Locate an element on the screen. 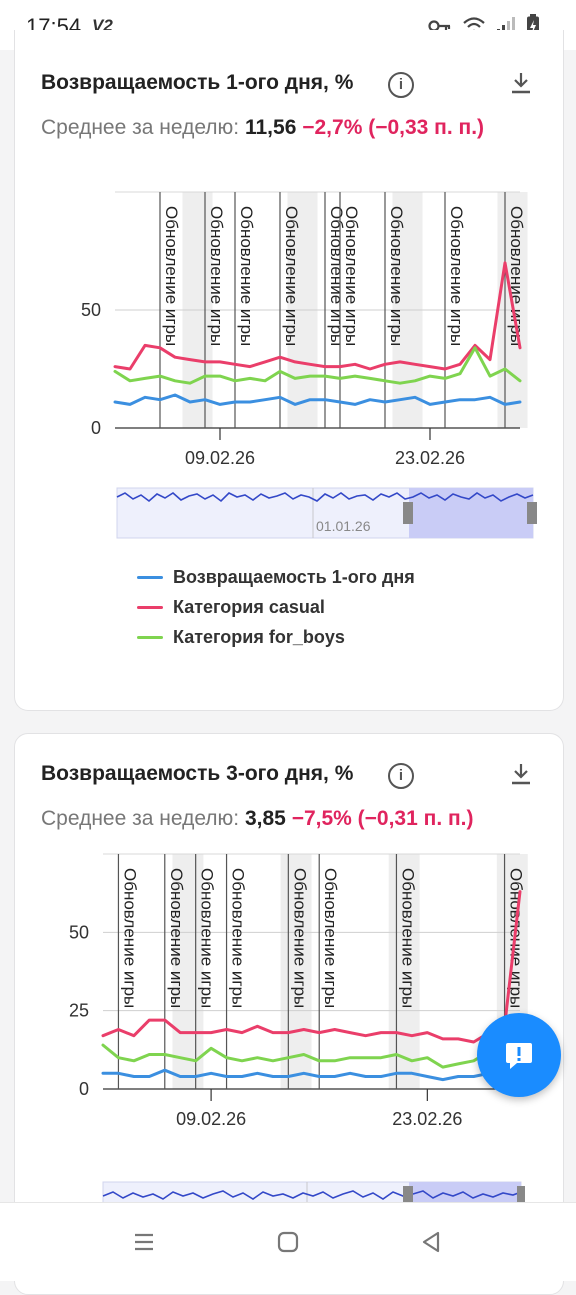  legend-item-for-boys: Категория for_boys is located at coordinates (276, 637).